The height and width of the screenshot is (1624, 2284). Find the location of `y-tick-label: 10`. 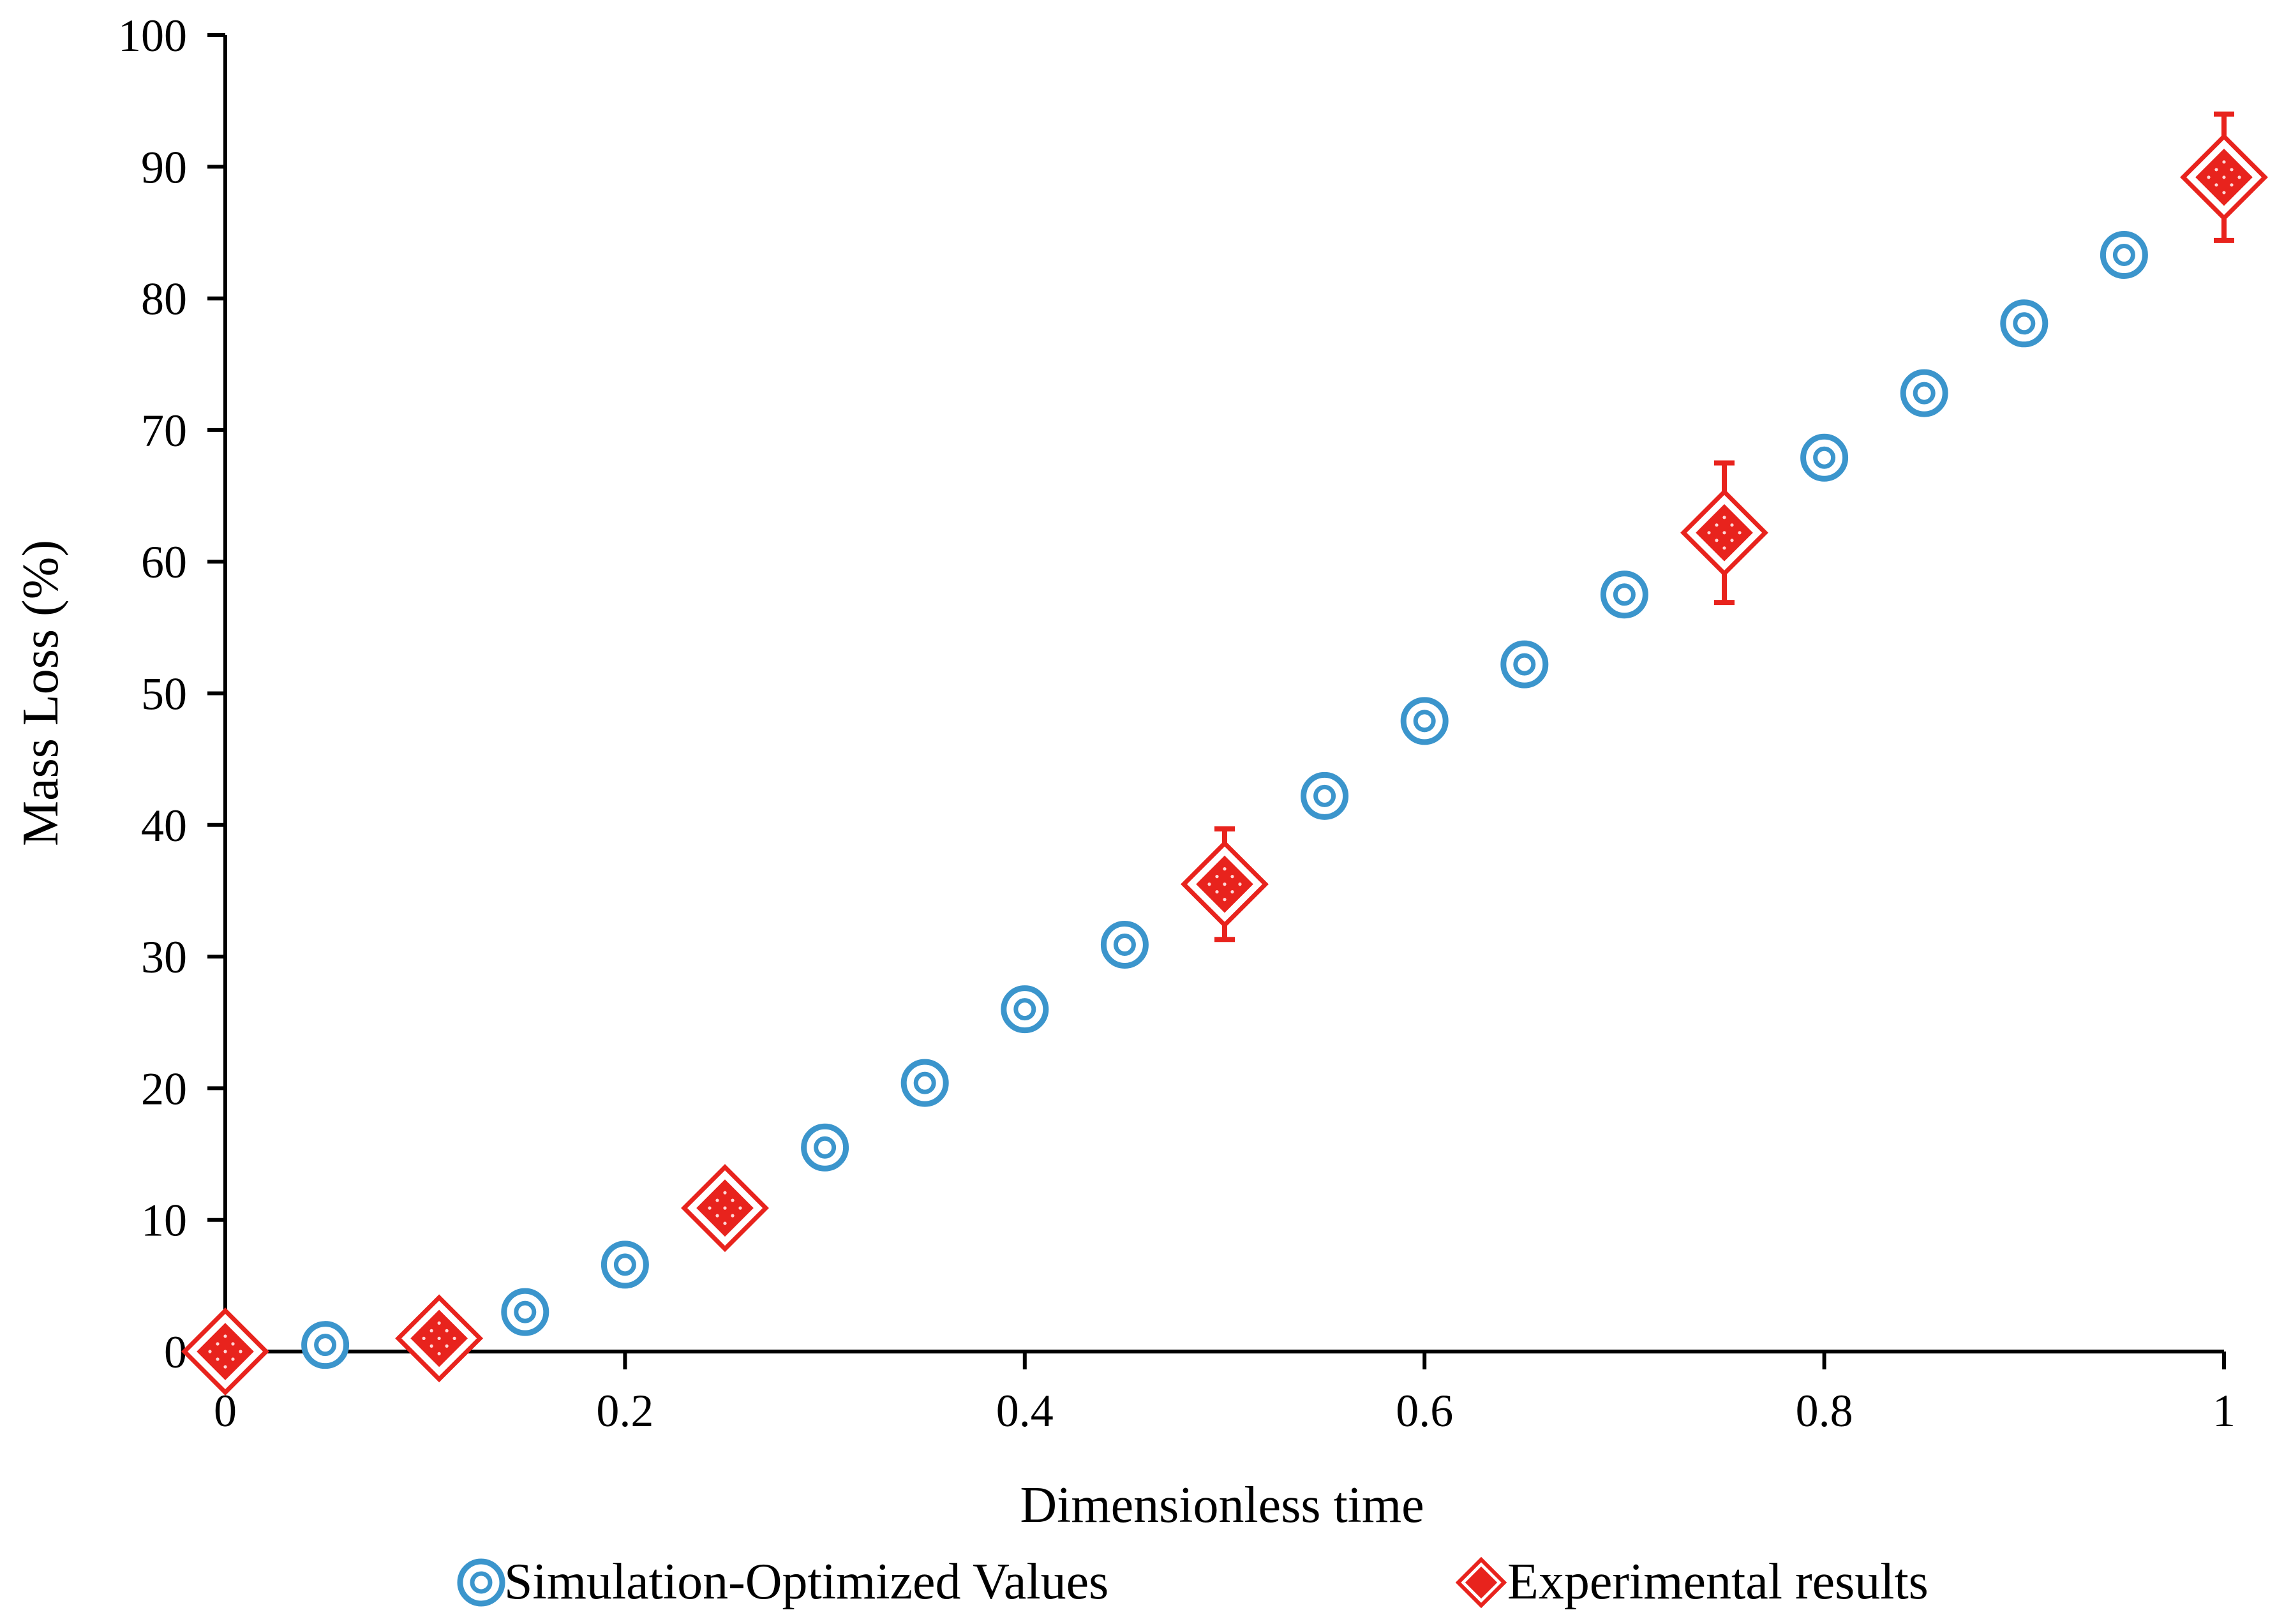

y-tick-label: 10 is located at coordinates (164, 1220).